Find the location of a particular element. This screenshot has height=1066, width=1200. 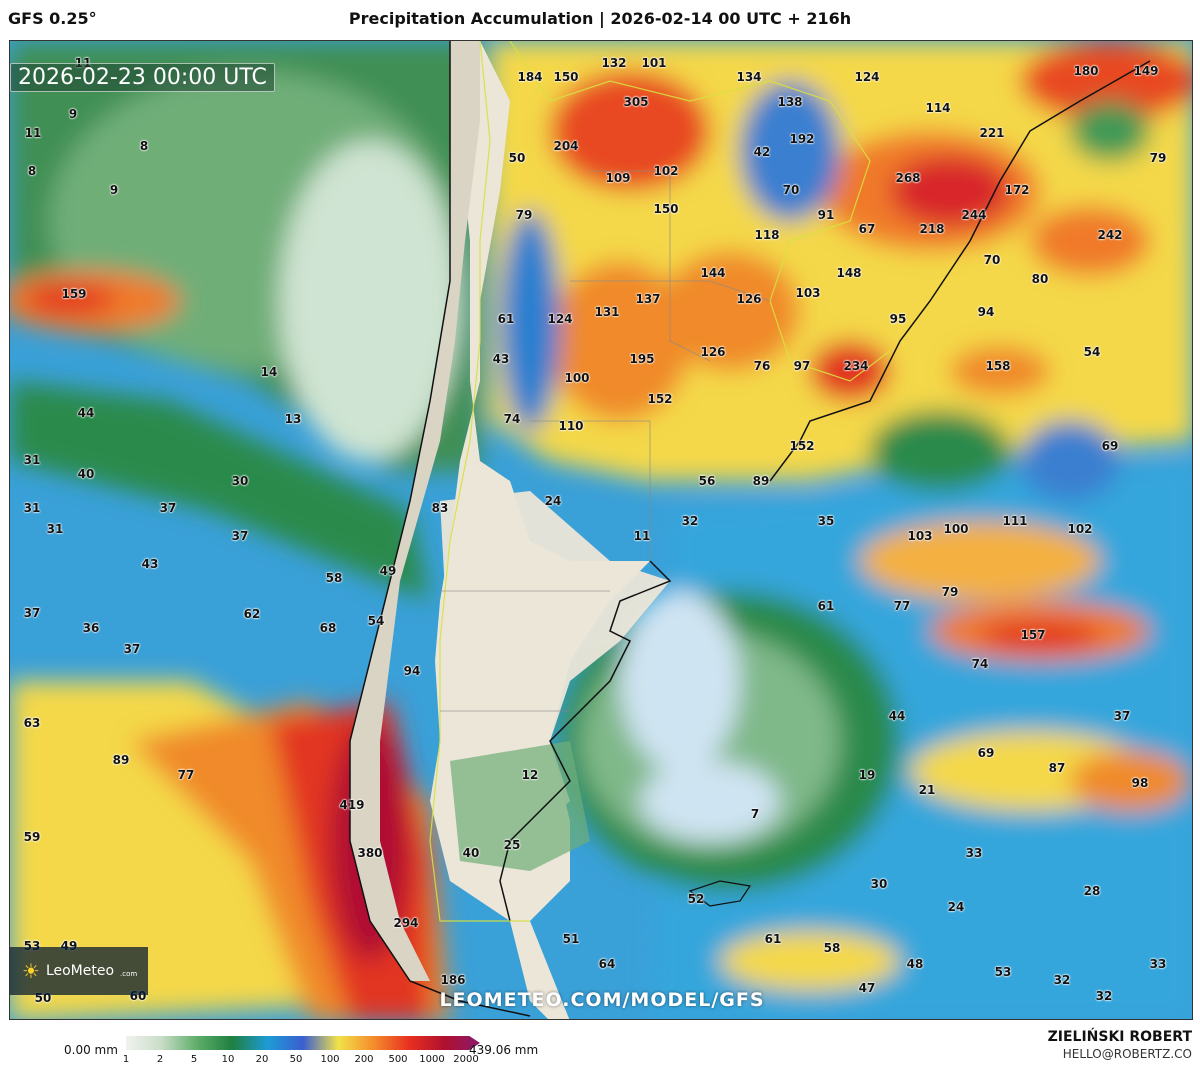

precip-value-label: 13 is located at coordinates (293, 419).